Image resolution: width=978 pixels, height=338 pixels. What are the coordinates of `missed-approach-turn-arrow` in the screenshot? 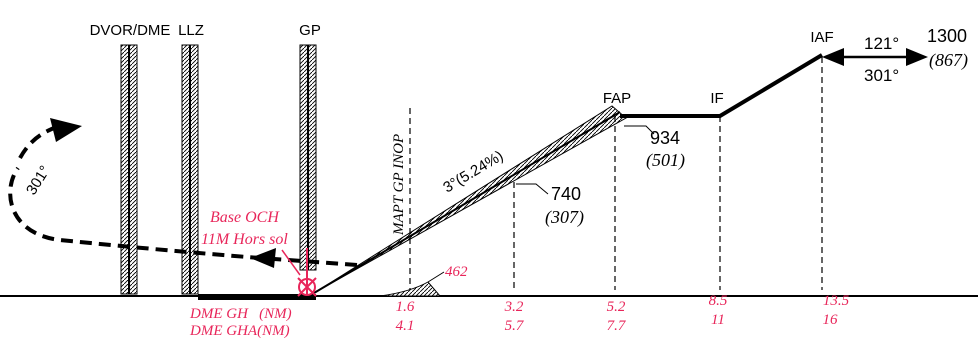 It's located at (36, 142).